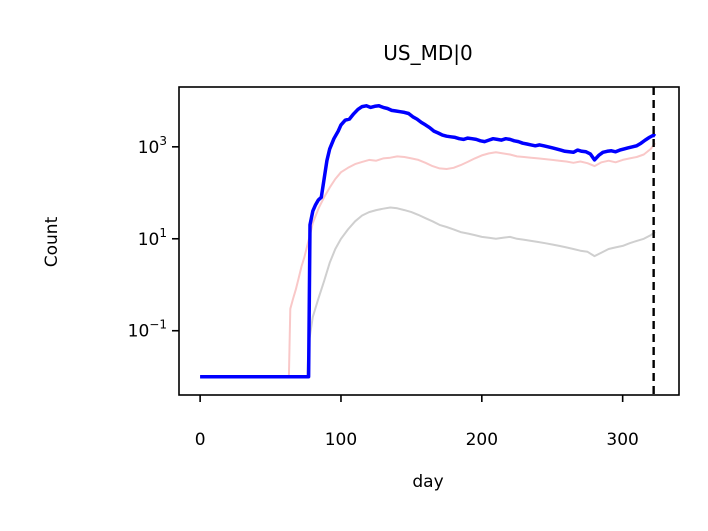  Describe the element at coordinates (482, 440) in the screenshot. I see `x-tick-label-2: 200` at that location.